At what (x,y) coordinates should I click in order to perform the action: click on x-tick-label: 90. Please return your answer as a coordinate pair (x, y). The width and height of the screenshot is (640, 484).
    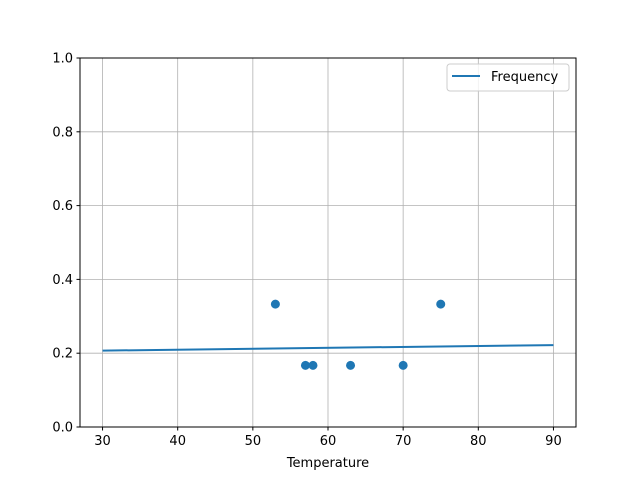
    Looking at the image, I should click on (553, 441).